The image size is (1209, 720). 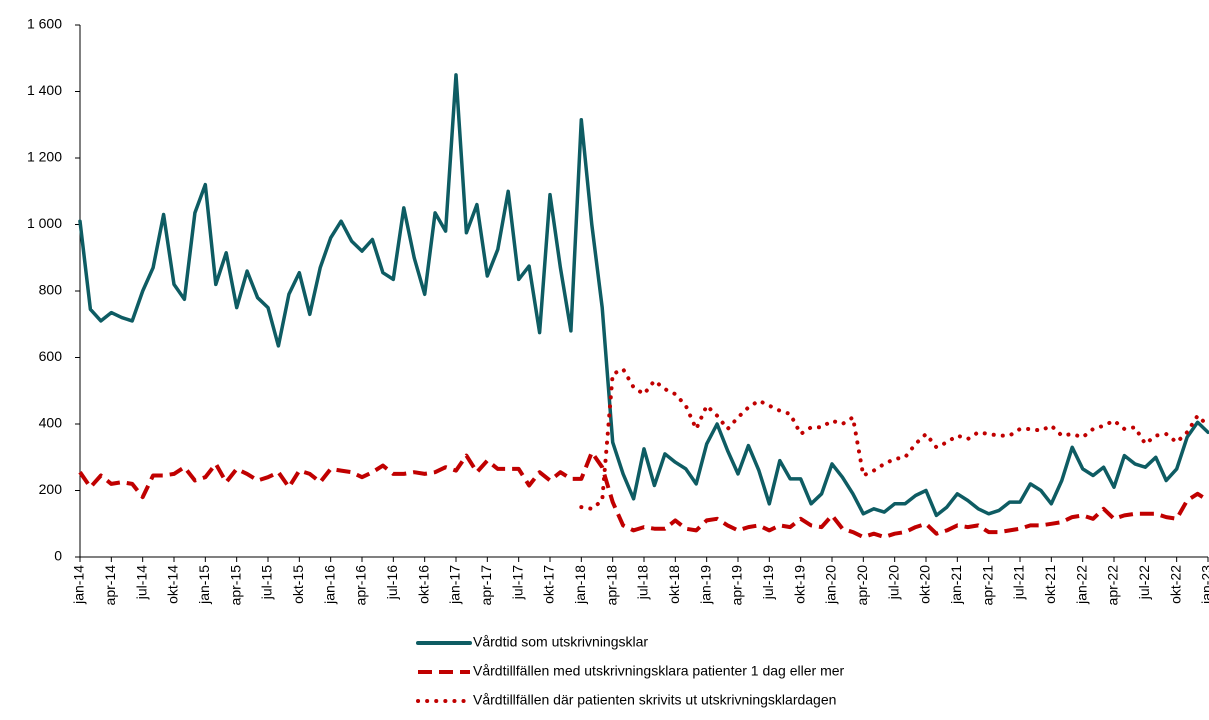 What do you see at coordinates (674, 584) in the screenshot?
I see `x-tick-label: okt-18` at bounding box center [674, 584].